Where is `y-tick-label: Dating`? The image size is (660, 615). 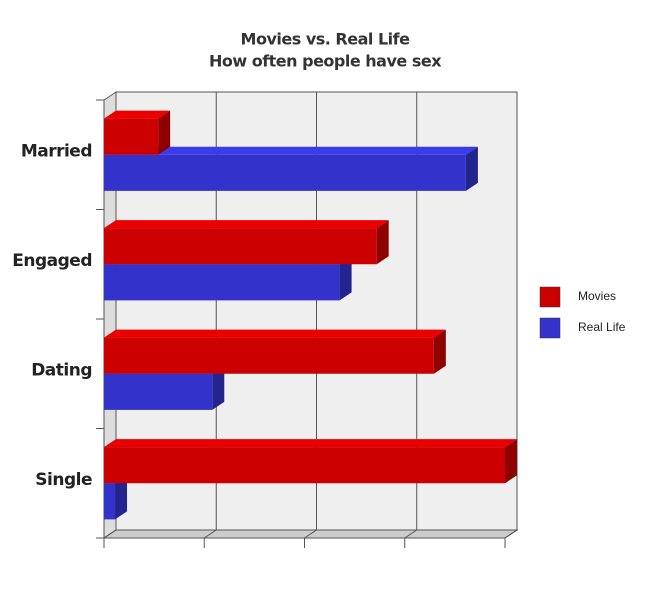 y-tick-label: Dating is located at coordinates (61, 370).